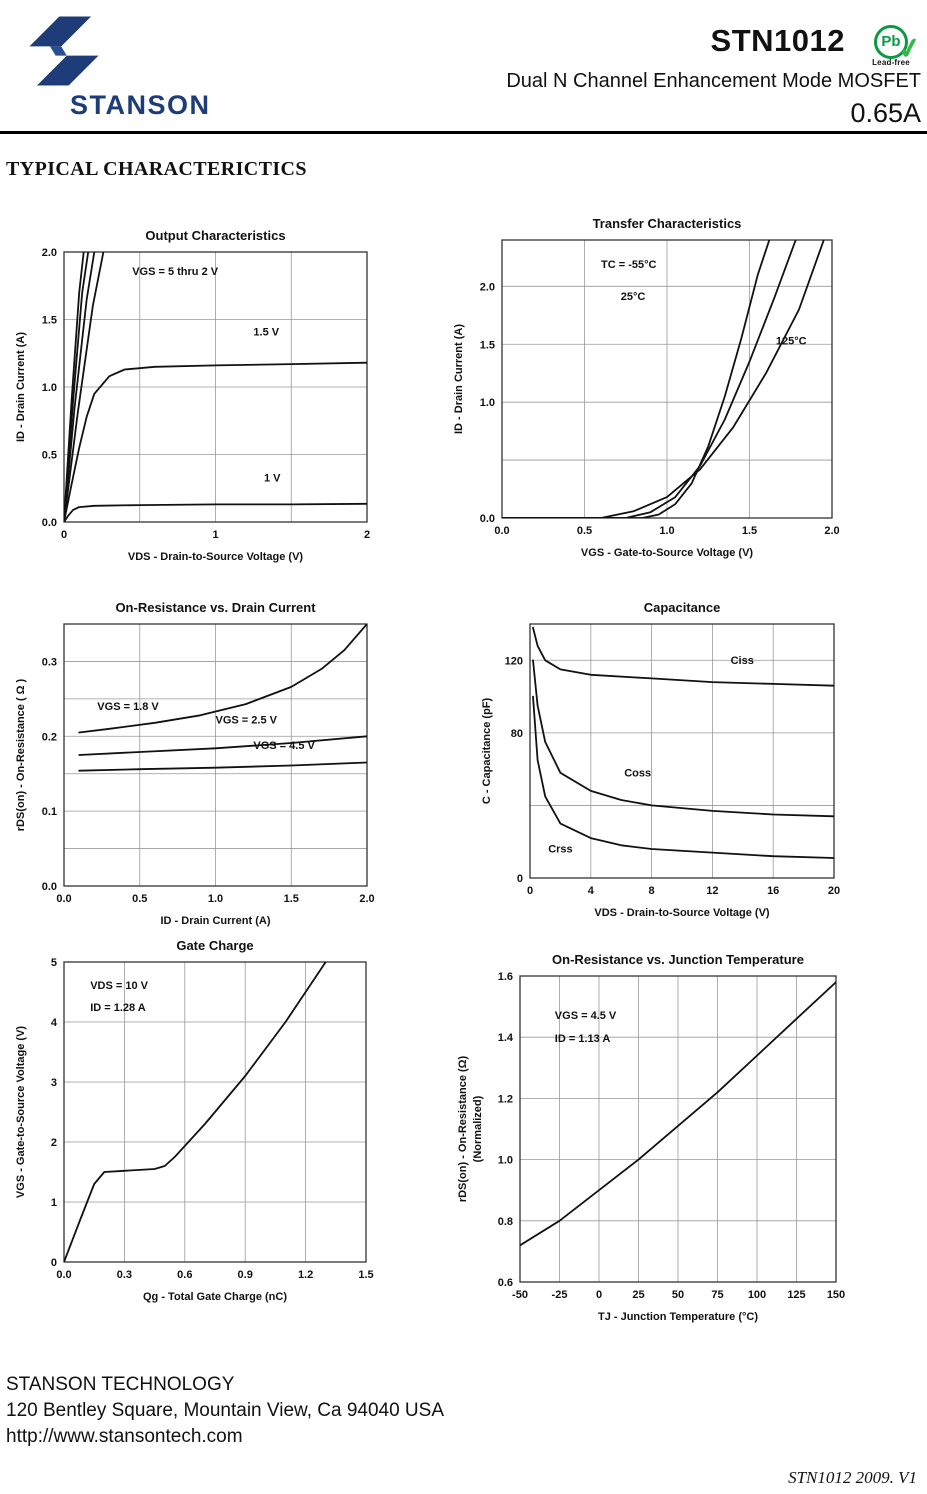  Describe the element at coordinates (713, 81) in the screenshot. I see `part-subtitle: Dual N Channel Enhancement Mode MOSFET` at that location.